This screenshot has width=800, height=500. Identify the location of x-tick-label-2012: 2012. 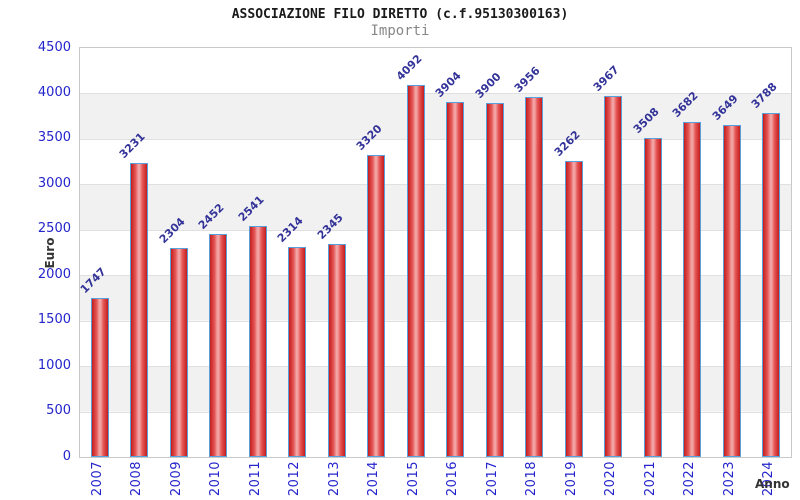
(295, 479).